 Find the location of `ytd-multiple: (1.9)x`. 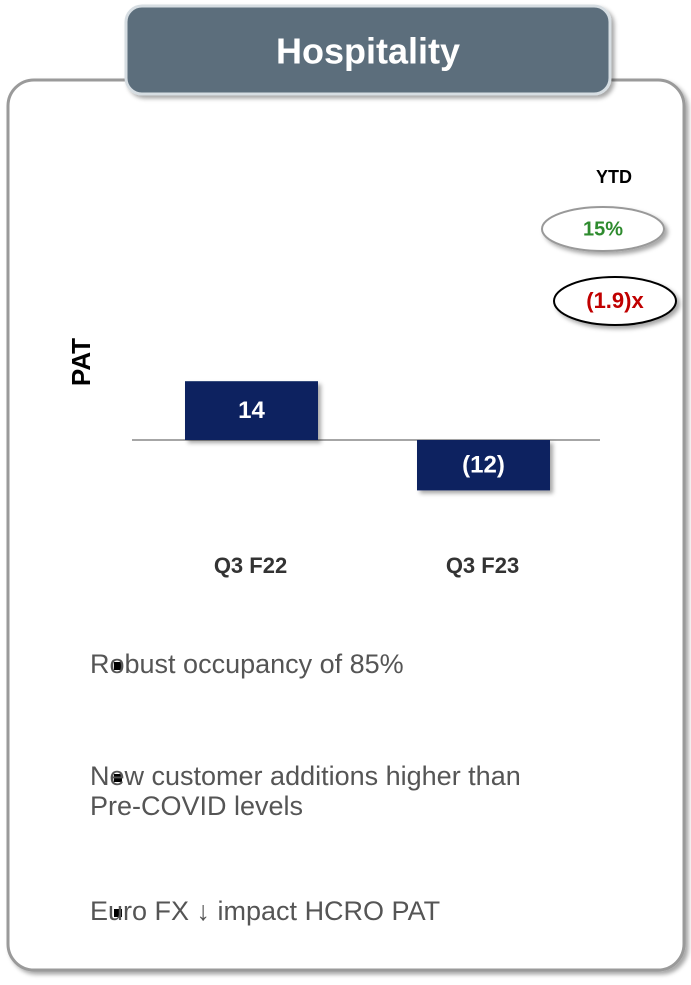

ytd-multiple: (1.9)x is located at coordinates (615, 300).